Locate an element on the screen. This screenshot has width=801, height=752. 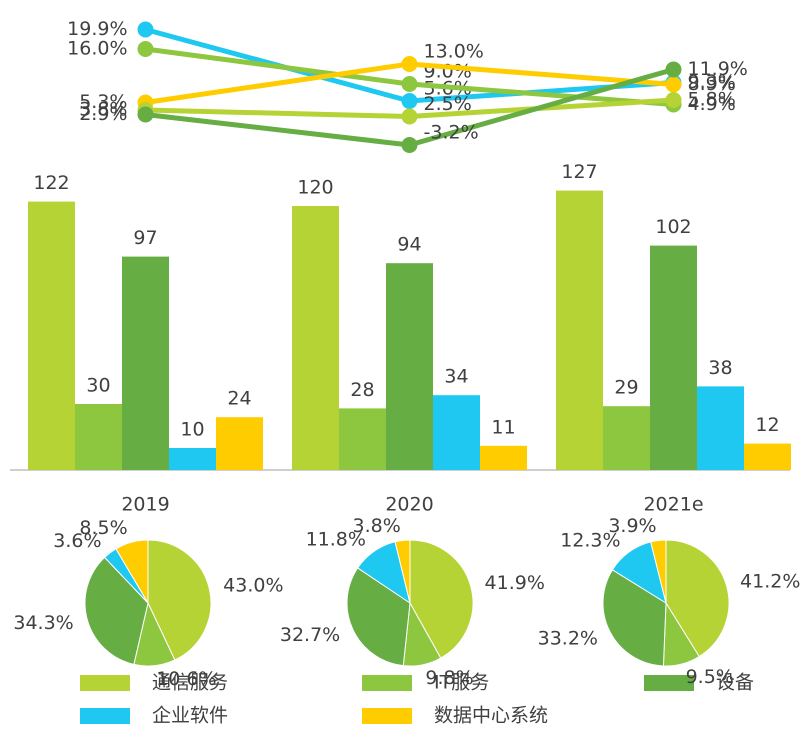
data-label: 102 is located at coordinates (673, 227).